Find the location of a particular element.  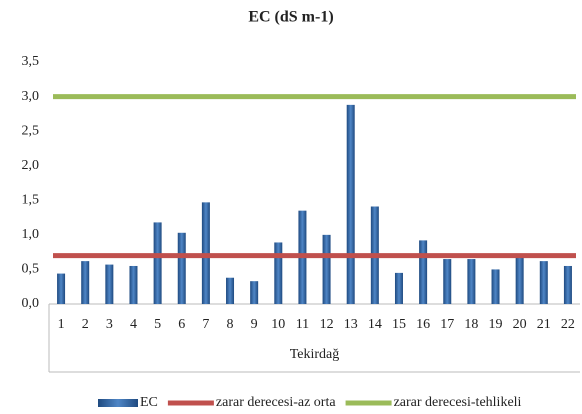

x-group-label: Tekirdağ is located at coordinates (315, 354).